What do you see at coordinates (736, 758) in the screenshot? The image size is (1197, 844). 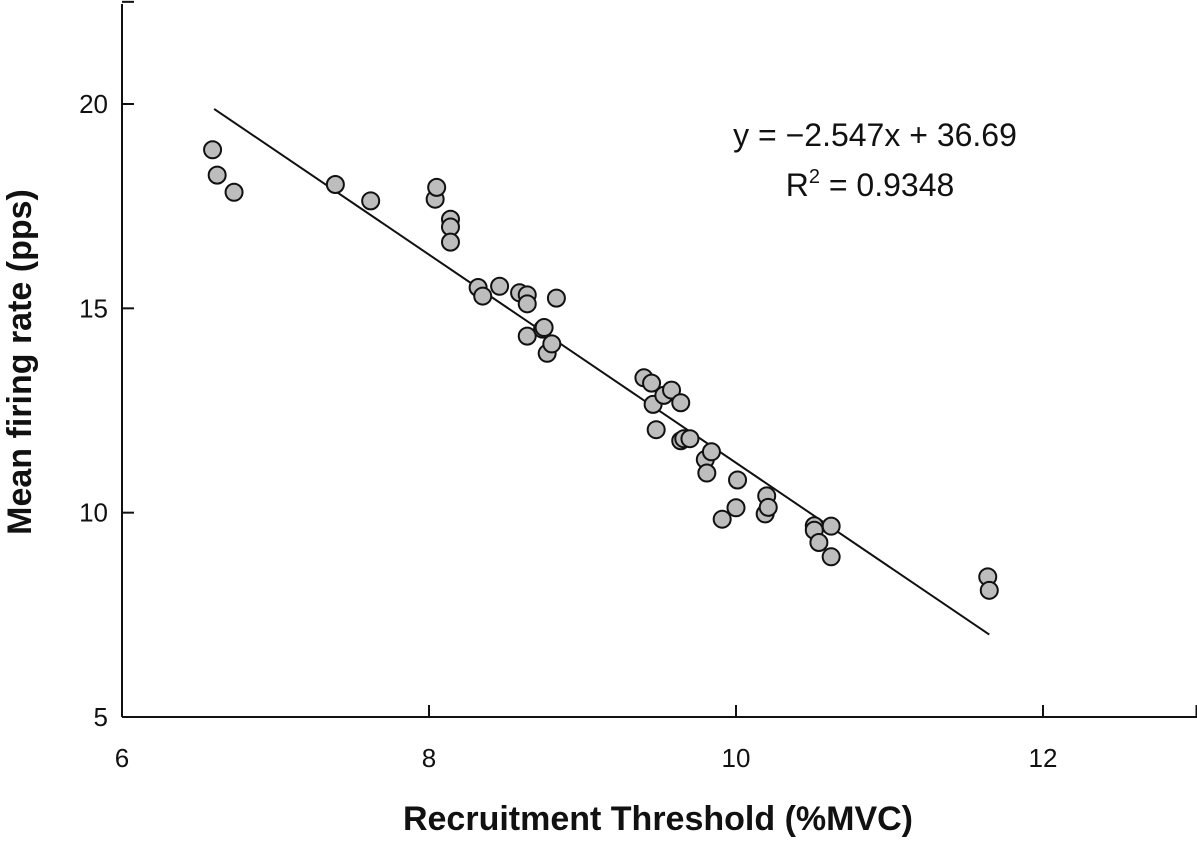 I see `x-tick-label: 10` at bounding box center [736, 758].